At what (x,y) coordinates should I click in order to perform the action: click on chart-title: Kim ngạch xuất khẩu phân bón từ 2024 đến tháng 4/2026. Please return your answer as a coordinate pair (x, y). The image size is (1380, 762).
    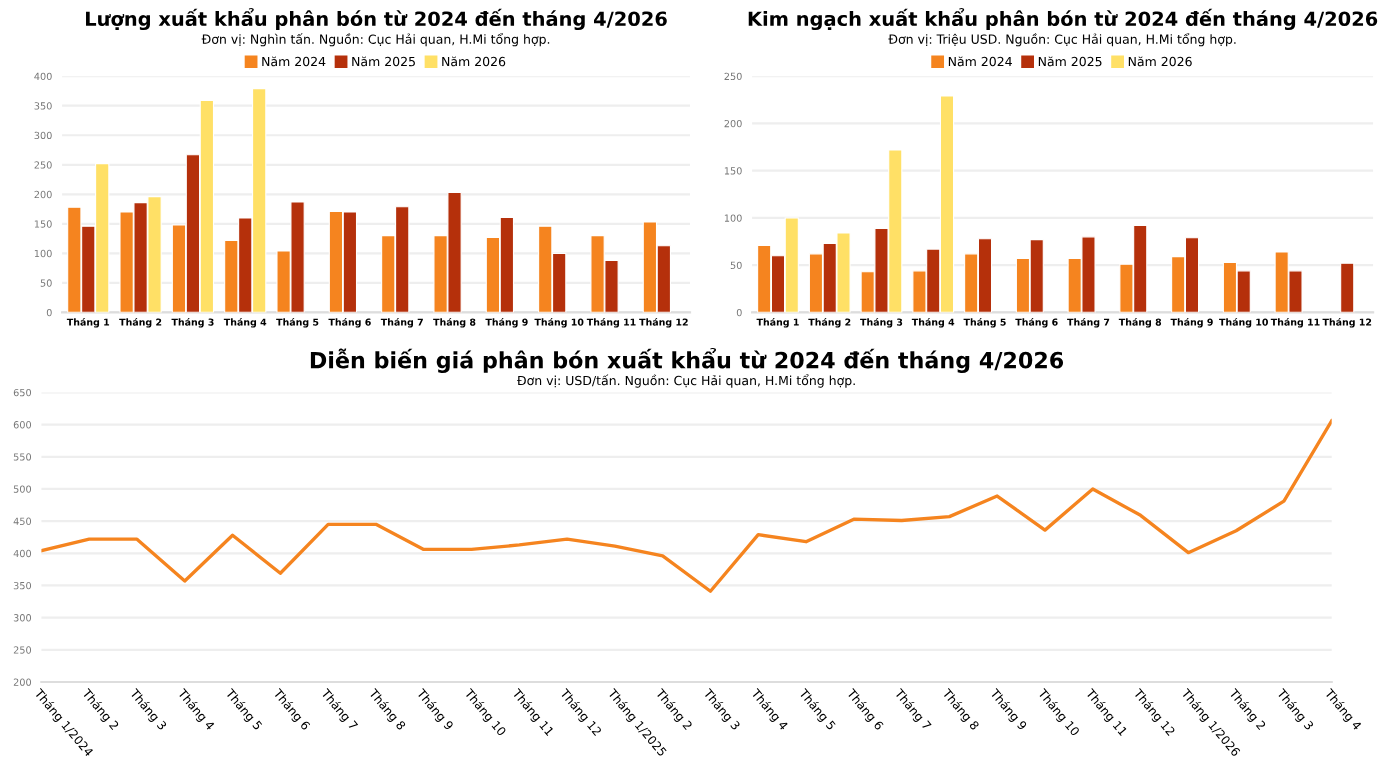
    Looking at the image, I should click on (1063, 19).